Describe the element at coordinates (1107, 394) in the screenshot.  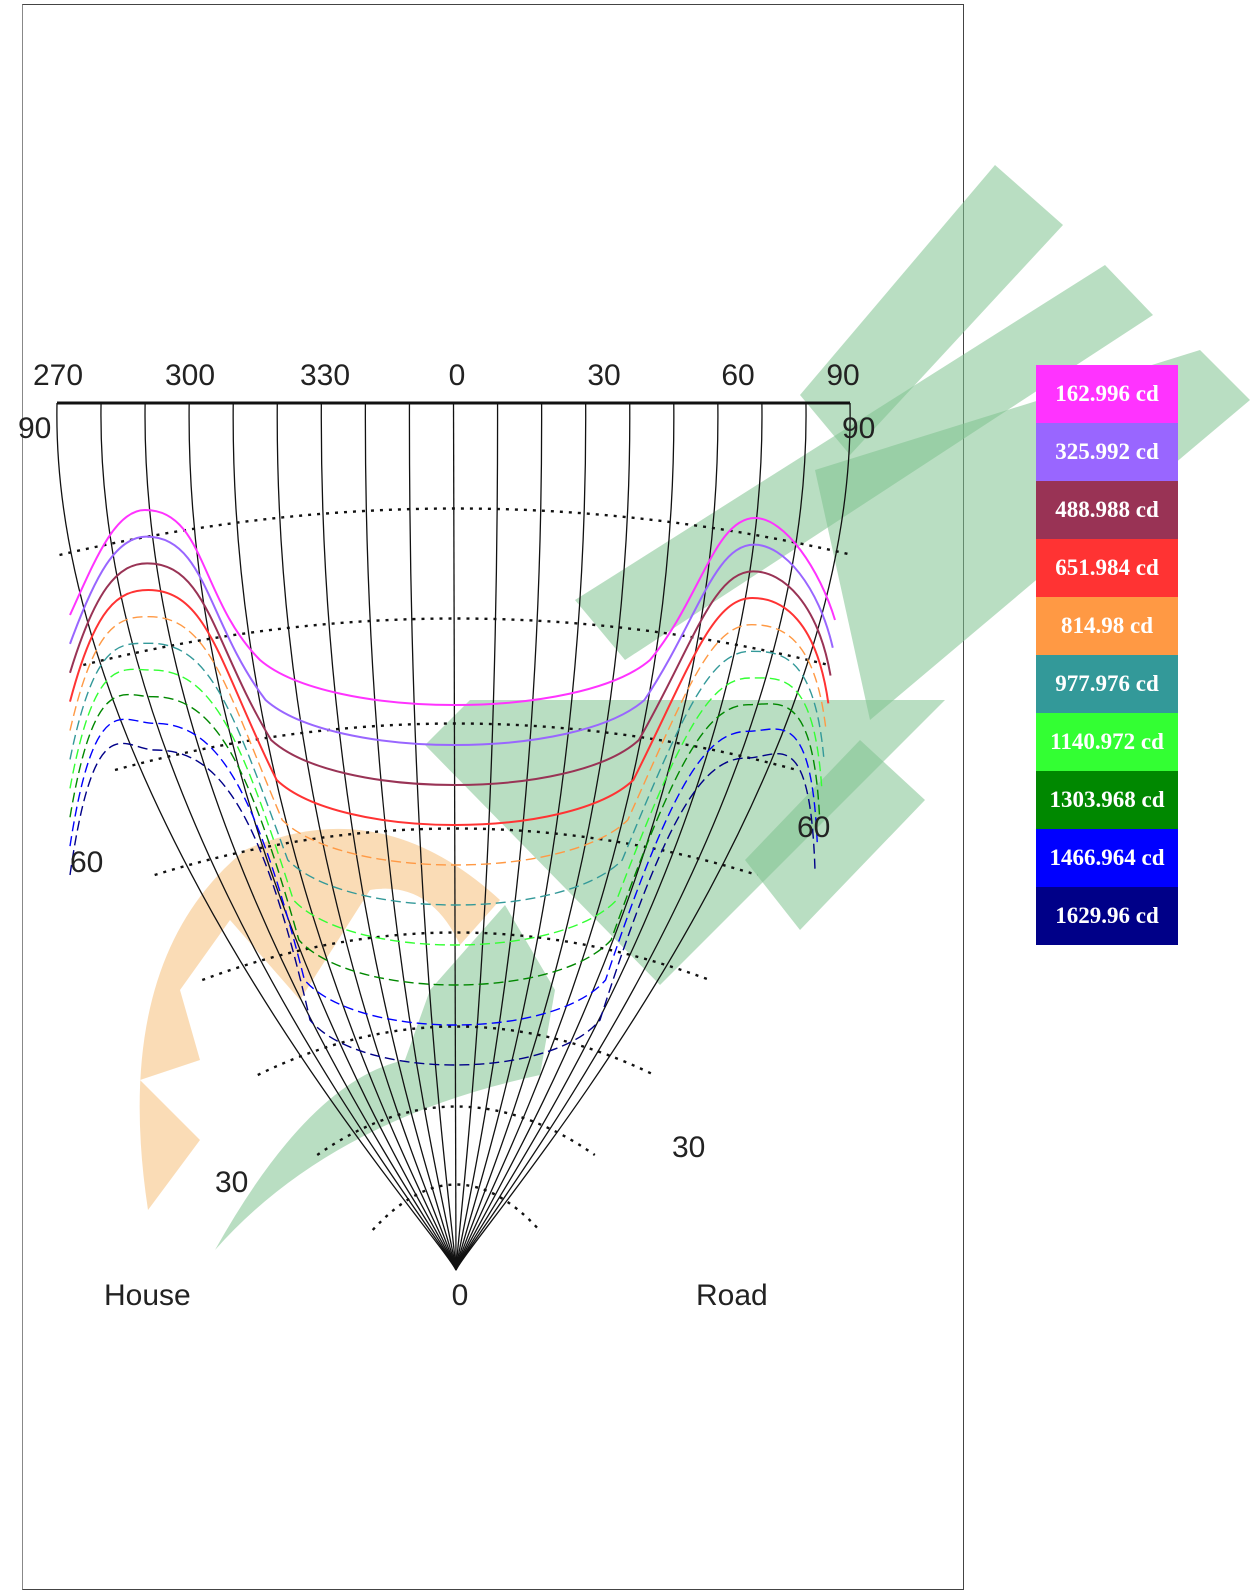
I see `legend-item-0: 162.996 cd` at that location.